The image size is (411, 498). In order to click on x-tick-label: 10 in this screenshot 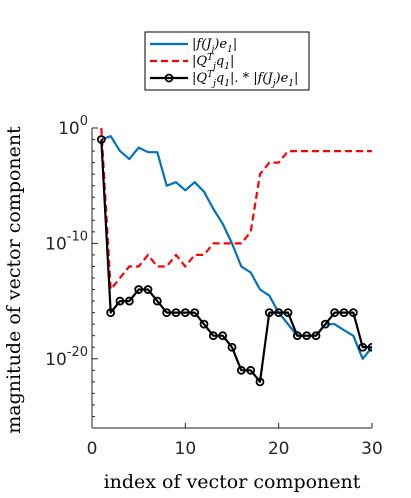, I will do `click(186, 449)`.